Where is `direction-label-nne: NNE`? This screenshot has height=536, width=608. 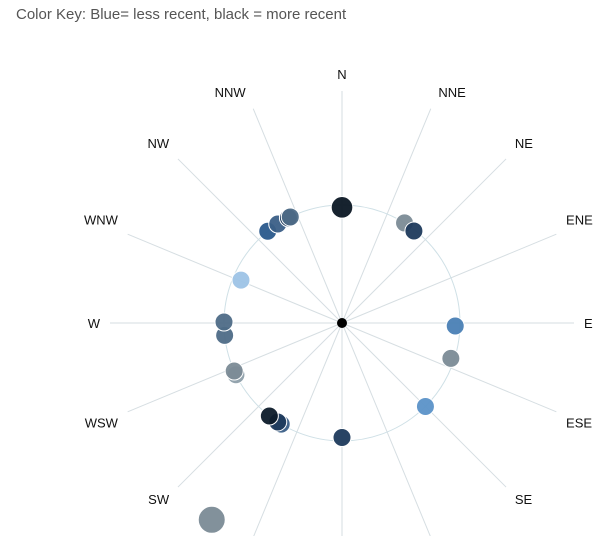 direction-label-nne: NNE is located at coordinates (452, 92).